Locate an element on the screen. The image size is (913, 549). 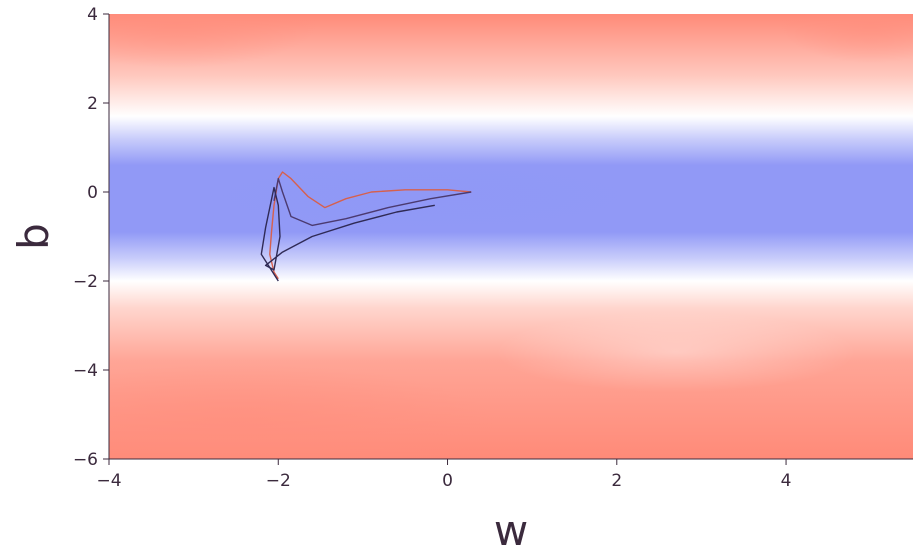
x-axis-ticks: −4 −2 0 2 4 is located at coordinates (443, 475).